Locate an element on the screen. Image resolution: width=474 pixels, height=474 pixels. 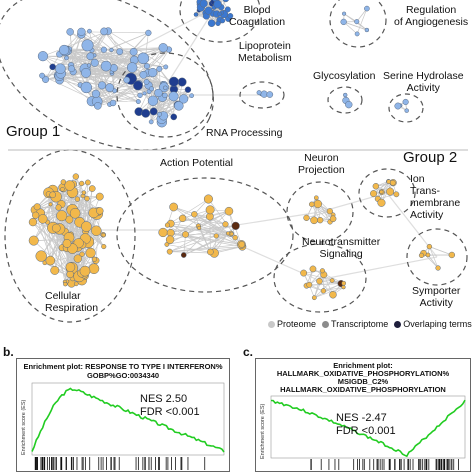
cluster-label-neurotransmitter-signaling: Neurotransmitter Signaling is located at coordinates (341, 248).